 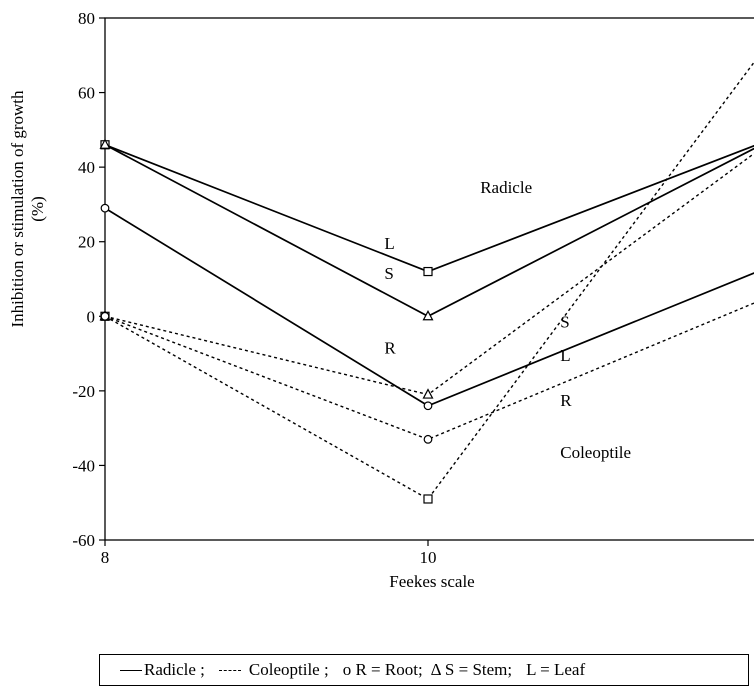 What do you see at coordinates (566, 400) in the screenshot?
I see `annotation-6: R` at bounding box center [566, 400].